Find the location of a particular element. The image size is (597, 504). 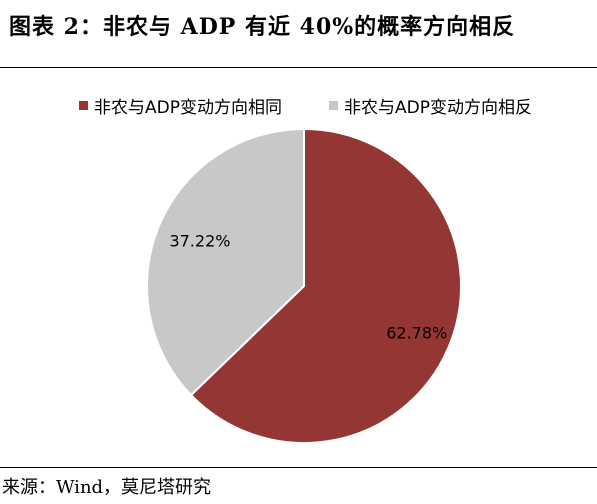

legend-swatch-opposite is located at coordinates (333, 105).